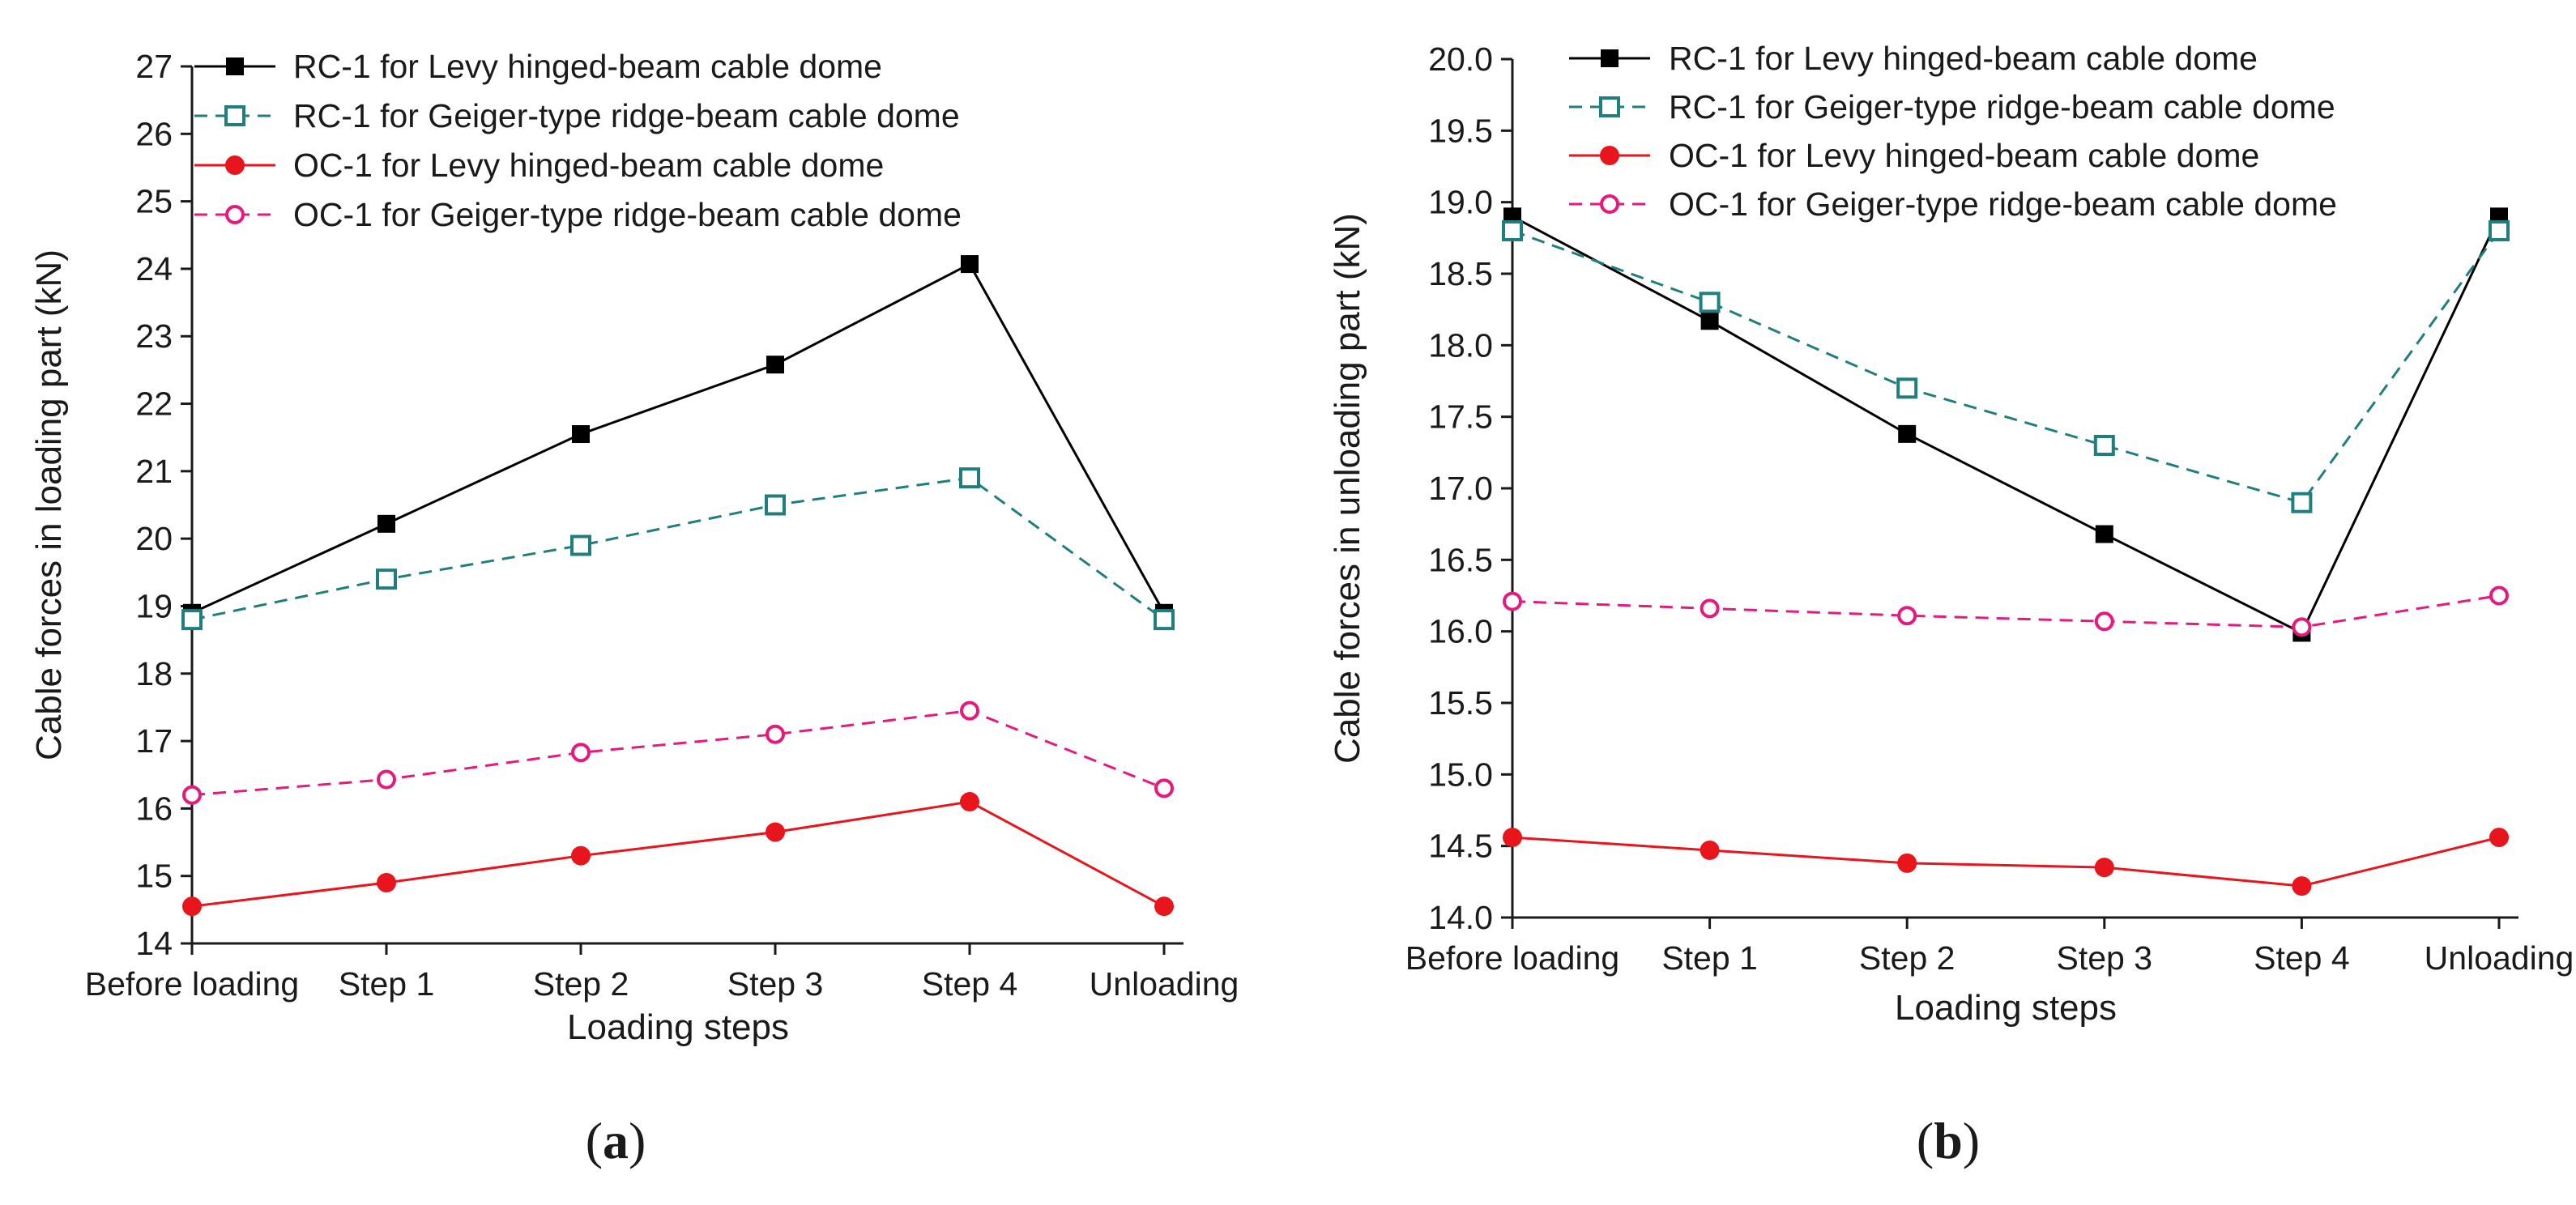 The image size is (2576, 1205). Describe the element at coordinates (1949, 1140) in the screenshot. I see `panel-label-b: (b)` at that location.